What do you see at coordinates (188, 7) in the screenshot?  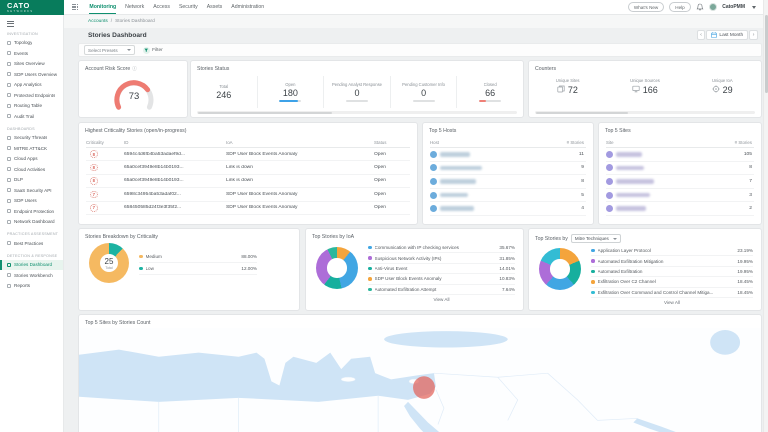 I see `nav-tab-security: Security` at bounding box center [188, 7].